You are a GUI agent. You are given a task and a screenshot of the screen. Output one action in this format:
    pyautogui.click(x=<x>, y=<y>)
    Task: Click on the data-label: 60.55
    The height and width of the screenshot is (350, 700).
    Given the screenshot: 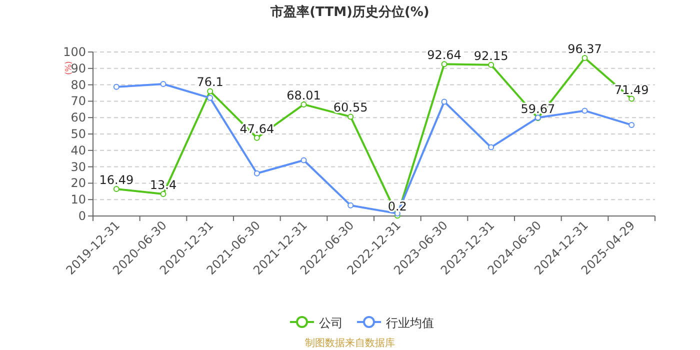 What is the action you would take?
    pyautogui.click(x=350, y=107)
    